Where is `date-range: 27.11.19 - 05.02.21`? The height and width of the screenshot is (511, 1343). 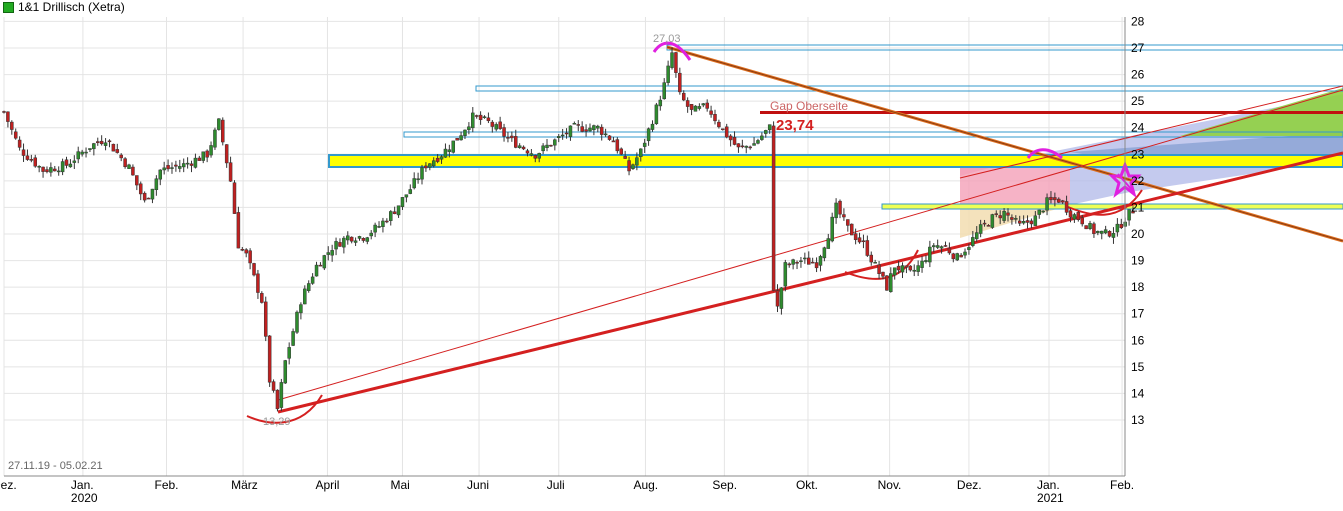 date-range: 27.11.19 - 05.02.21 is located at coordinates (55, 466).